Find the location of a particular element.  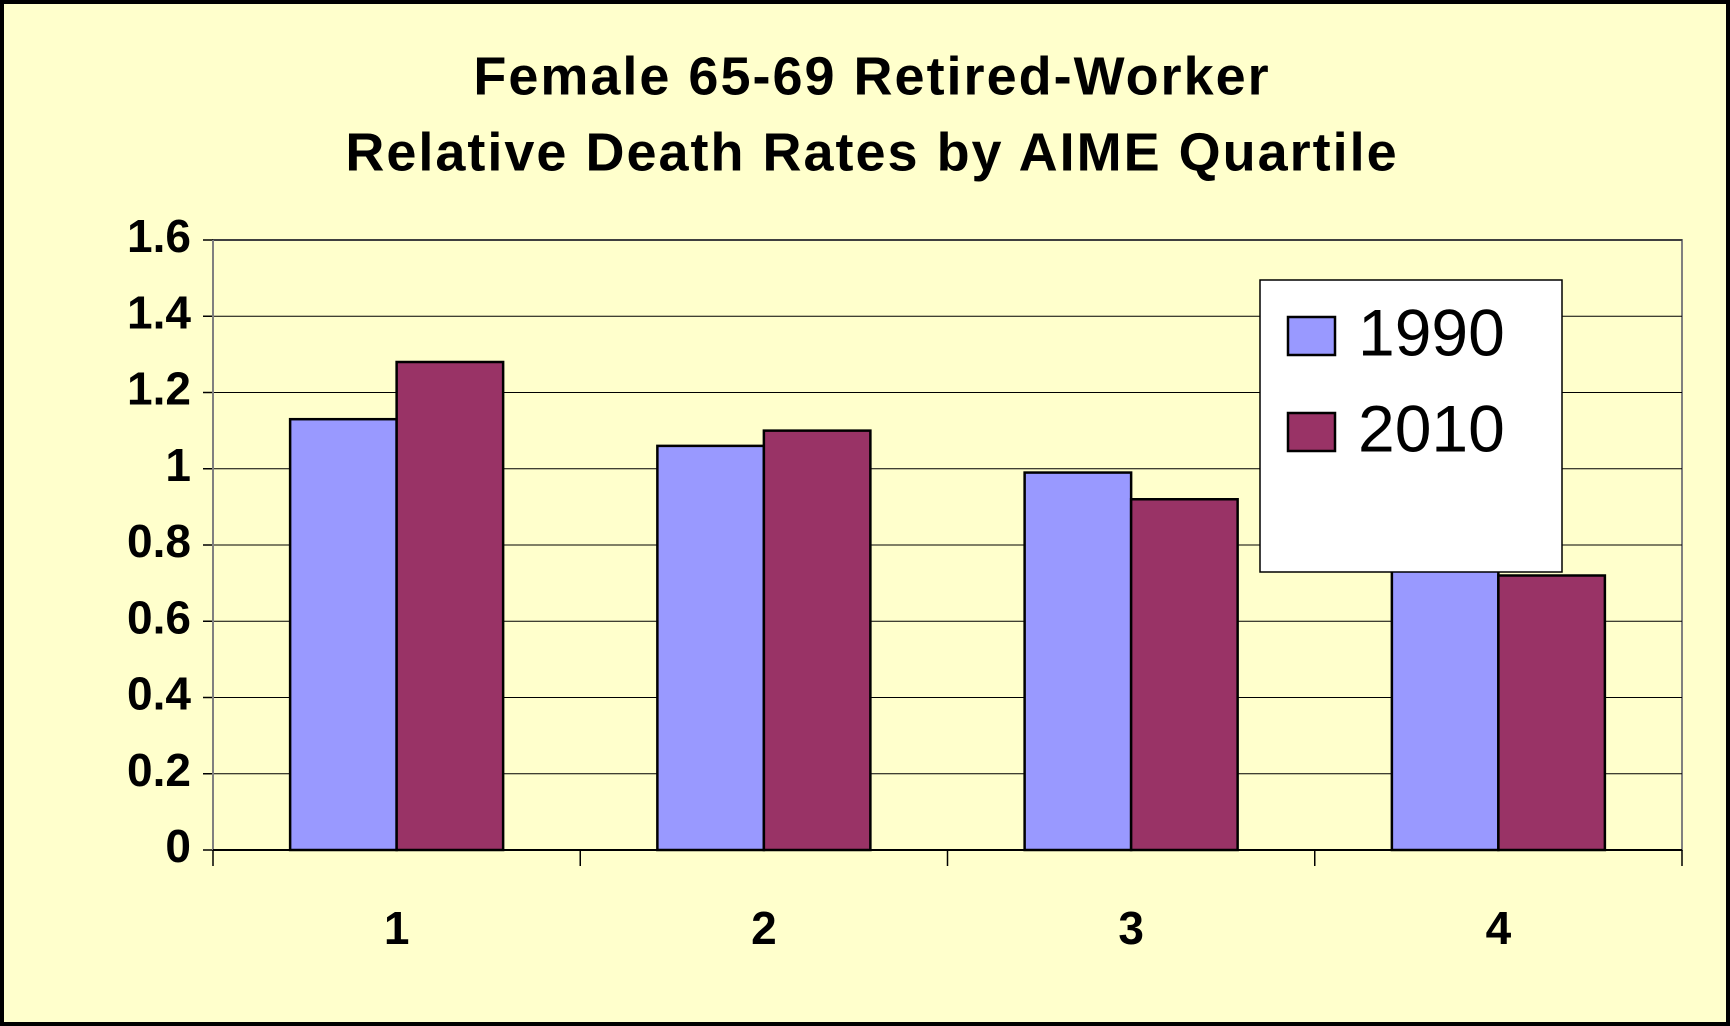

y-tick-label: 0.4 is located at coordinates (159, 694).